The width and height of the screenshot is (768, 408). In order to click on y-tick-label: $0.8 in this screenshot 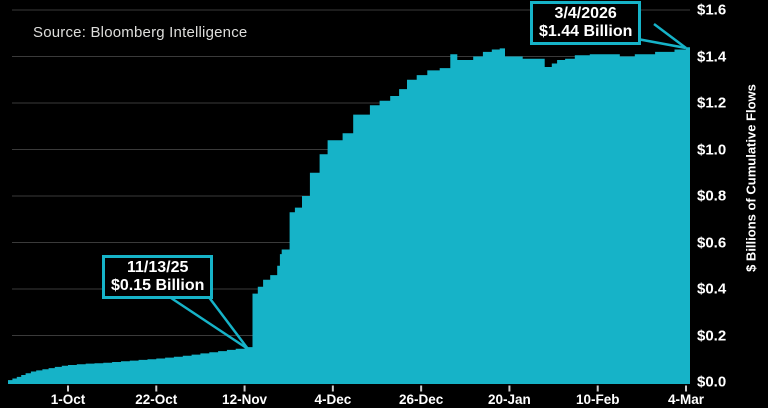, I will do `click(712, 196)`.